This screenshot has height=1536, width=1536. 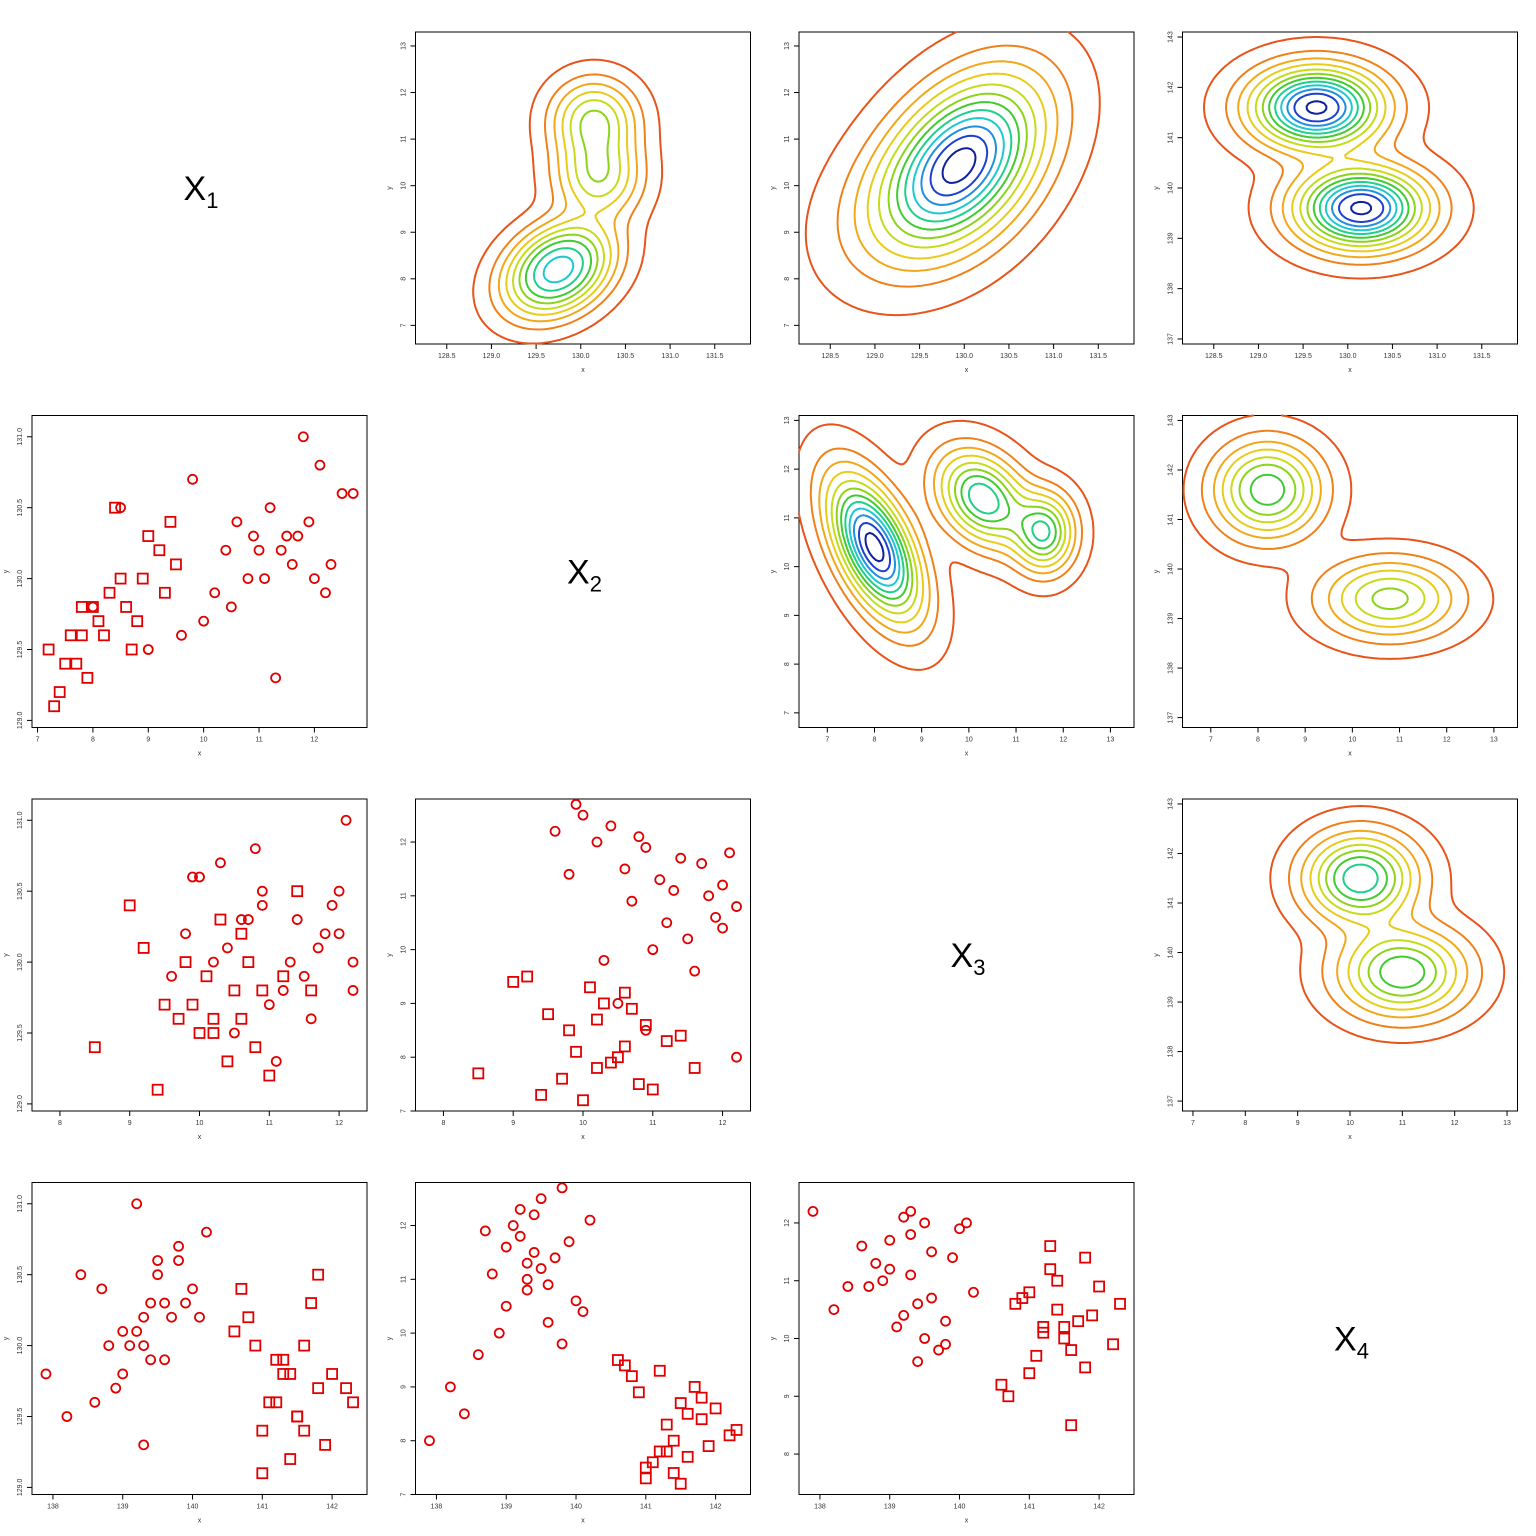 What do you see at coordinates (1099, 356) in the screenshot?
I see `x-tick-label: 131.5` at bounding box center [1099, 356].